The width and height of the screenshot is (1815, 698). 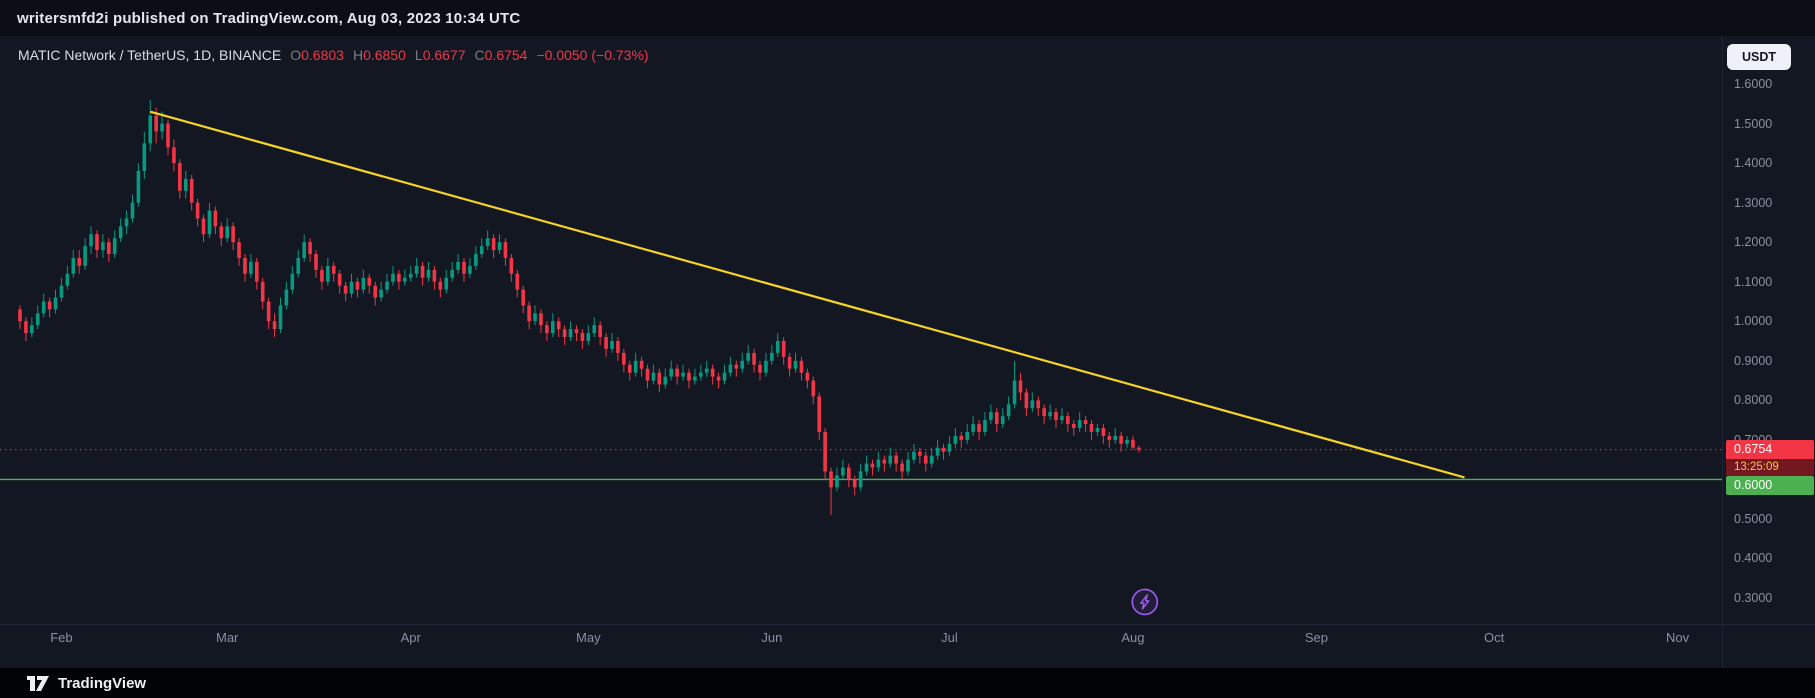 I want to click on last-price-badge: 0.6754 13:25:09, so click(x=1770, y=457).